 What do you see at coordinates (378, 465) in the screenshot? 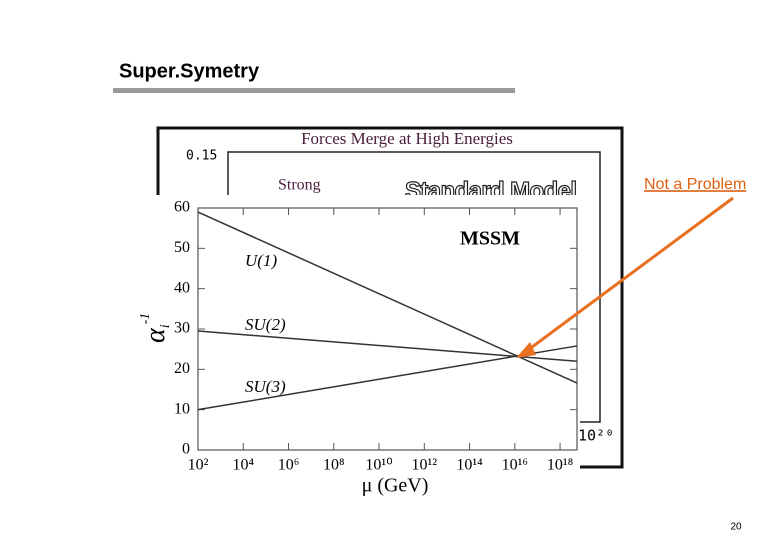
I see `x-tick-label: 10¹⁰` at bounding box center [378, 465].